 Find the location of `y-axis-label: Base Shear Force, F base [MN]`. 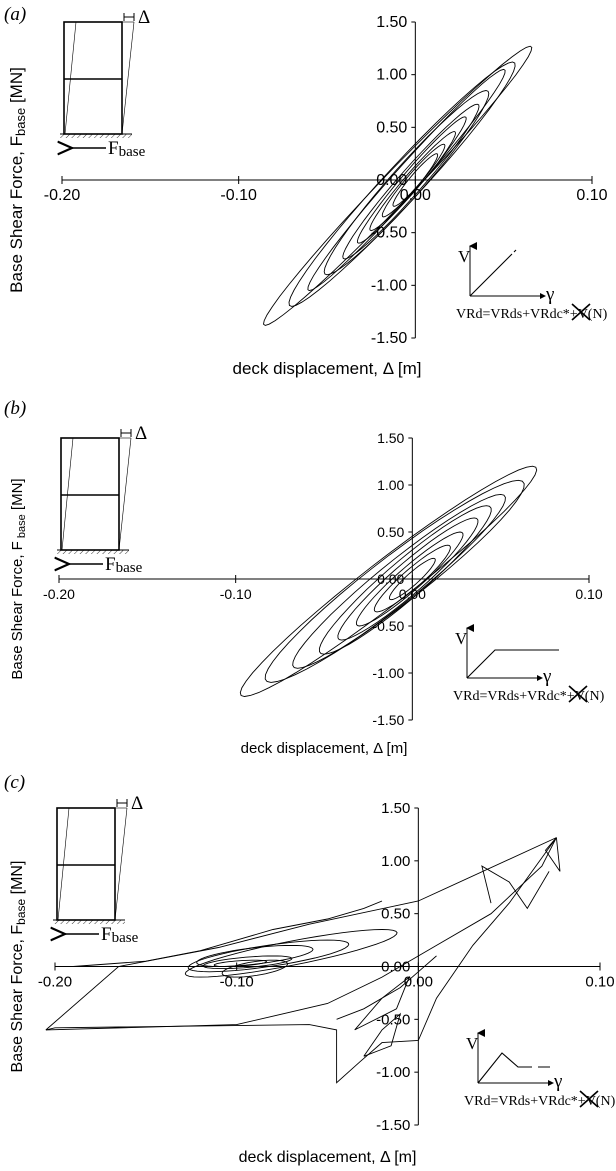

y-axis-label: Base Shear Force, F base [MN] is located at coordinates (18, 578).